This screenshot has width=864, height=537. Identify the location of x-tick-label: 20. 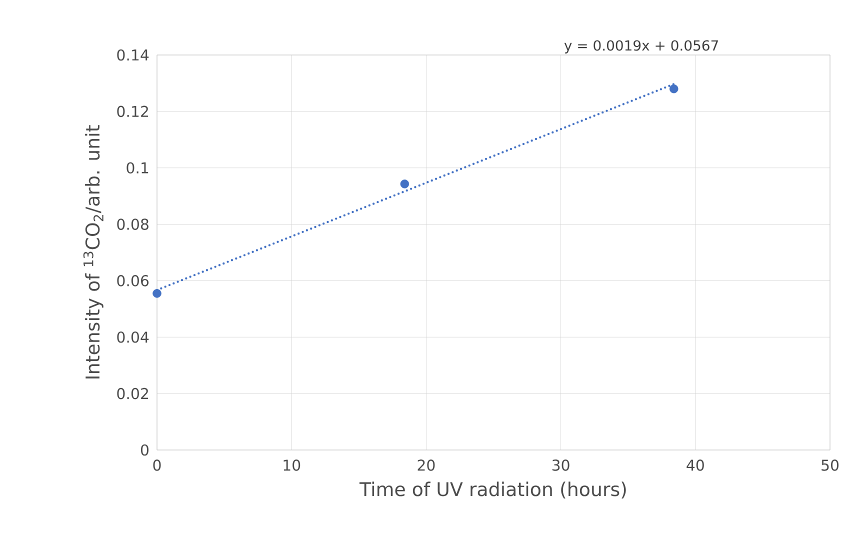
(426, 465).